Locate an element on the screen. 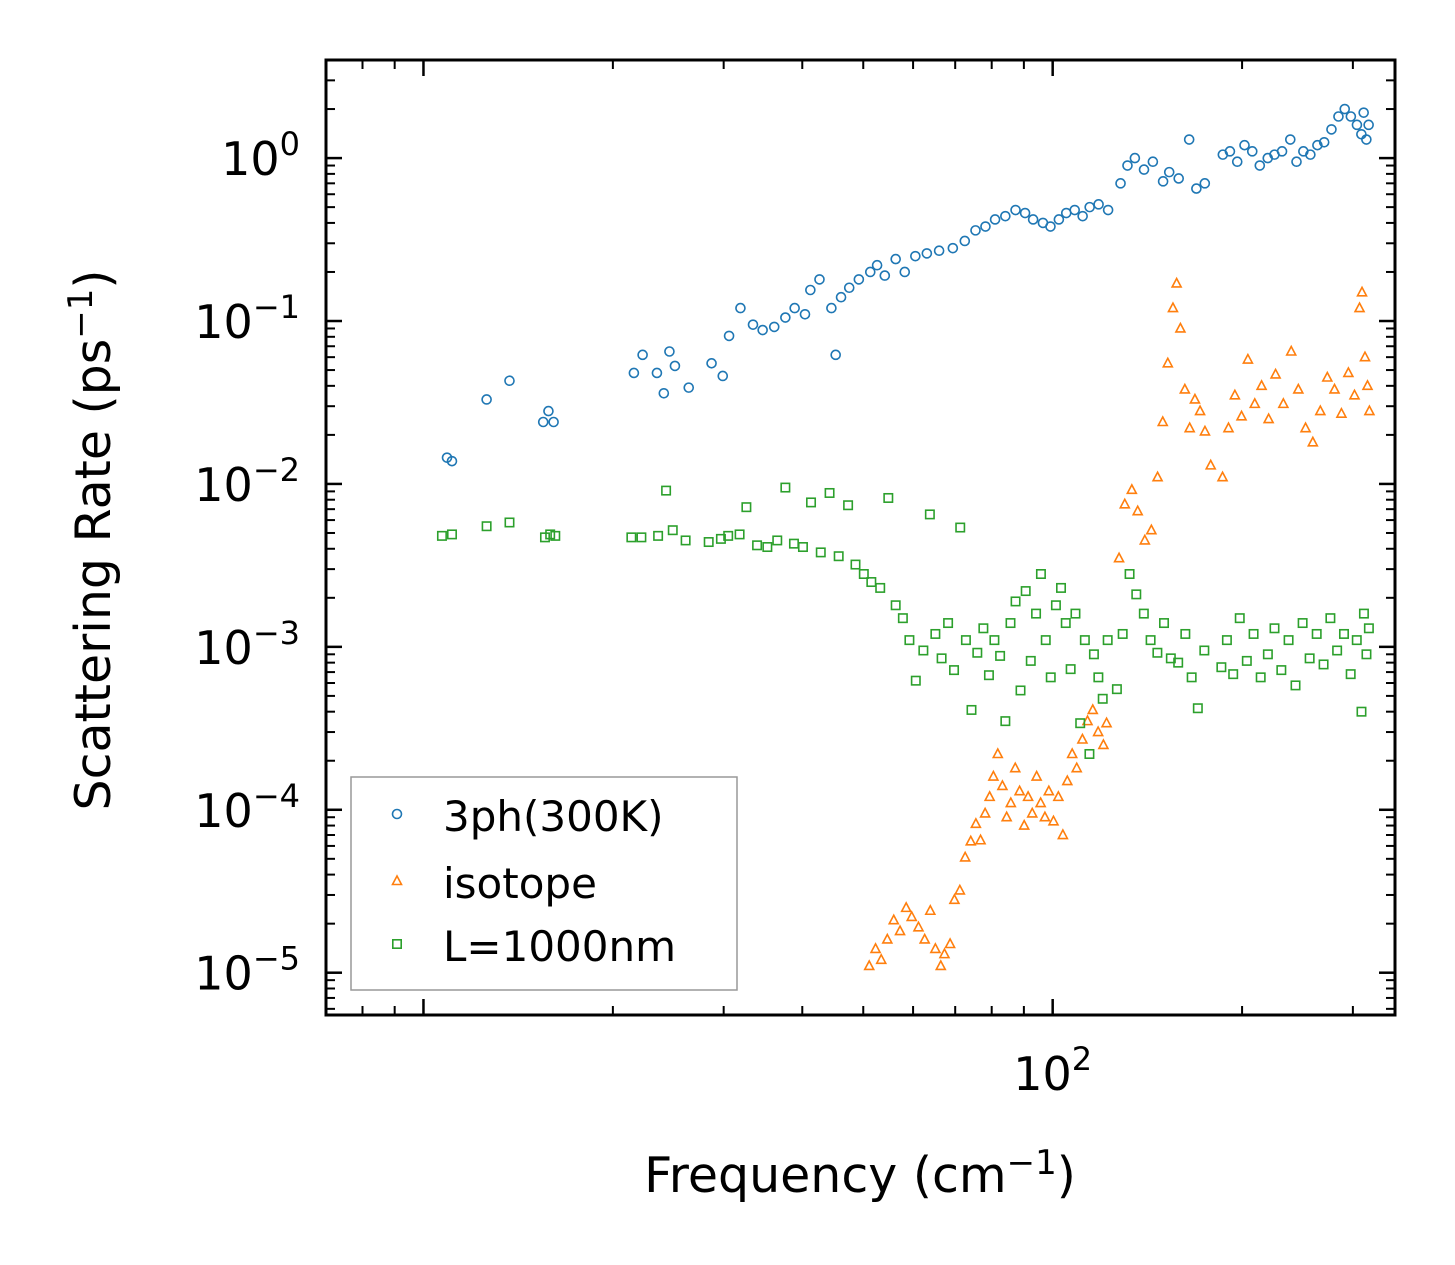 This screenshot has width=1455, height=1265. svg-text: Frequency (cm−1) is located at coordinates (860, 1173).